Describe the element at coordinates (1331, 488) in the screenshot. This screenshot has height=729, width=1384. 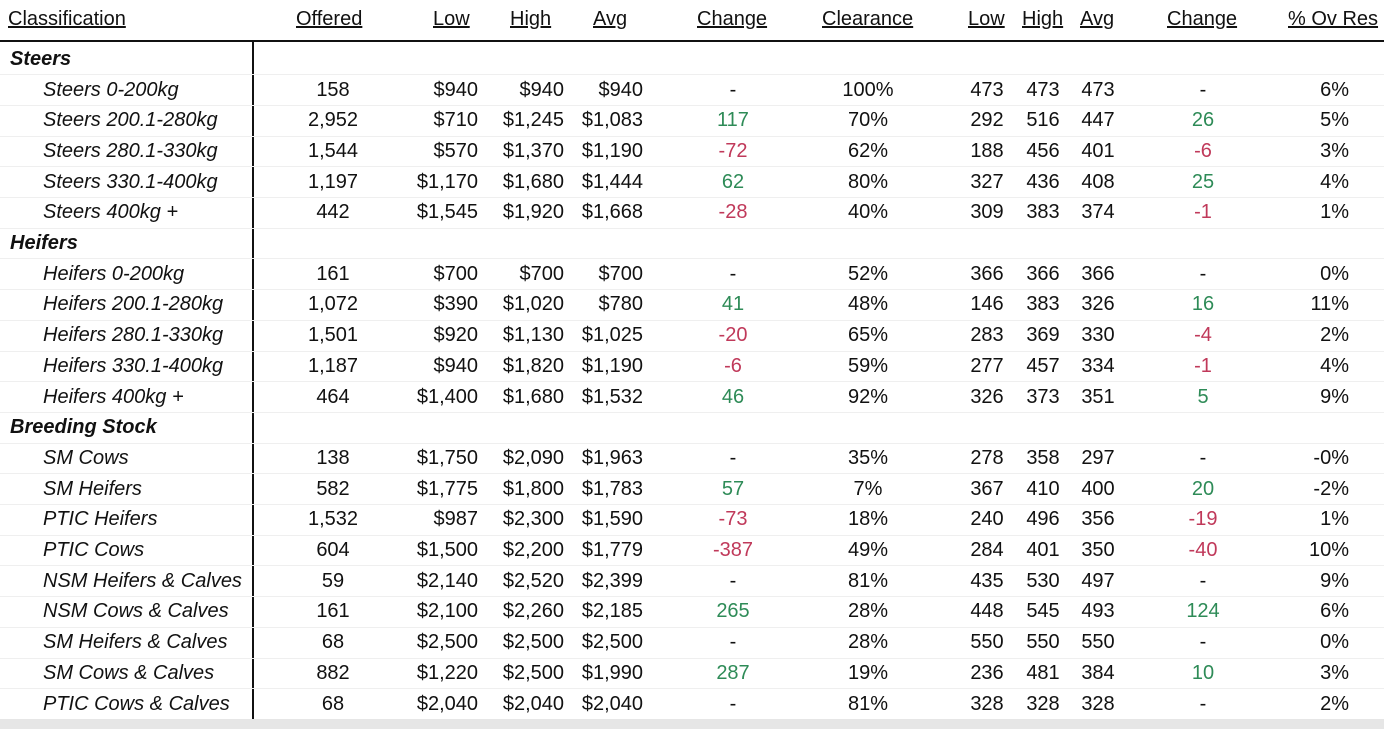
I see `cell-ov: -2%` at that location.